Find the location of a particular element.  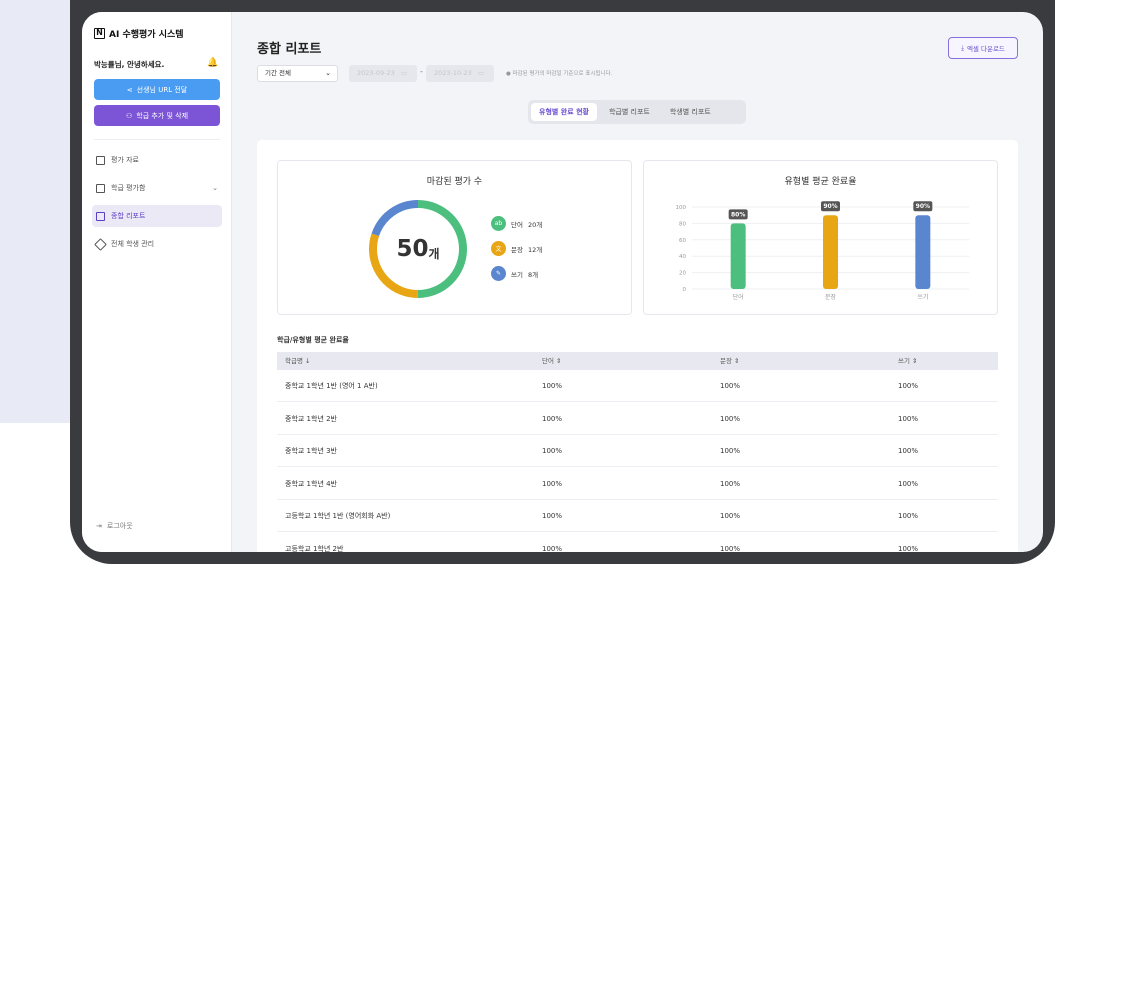

y-tick-label: 0 is located at coordinates (685, 290).